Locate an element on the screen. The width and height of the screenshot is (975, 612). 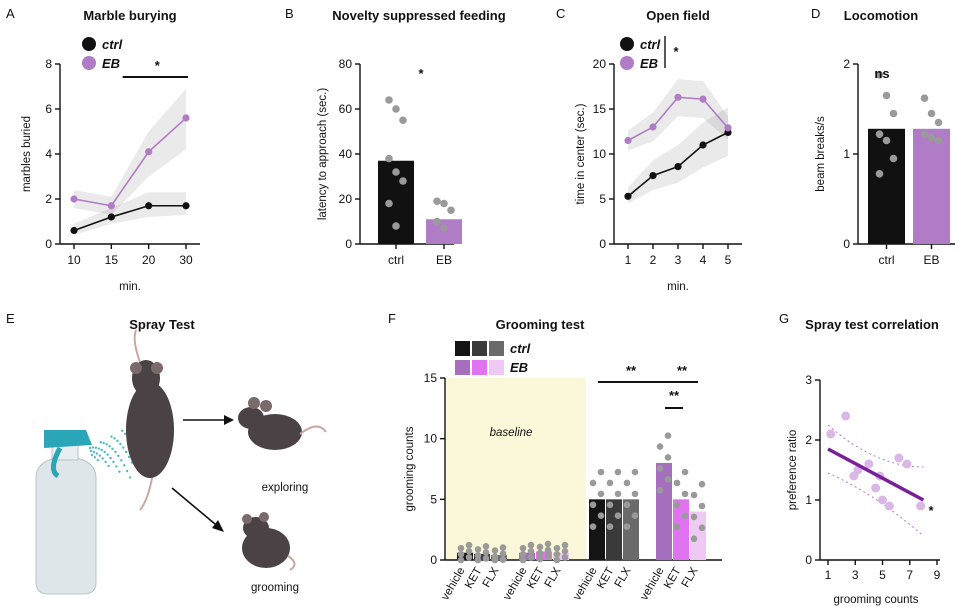
chart-F-baseline-region is located at coordinates (516, 469).